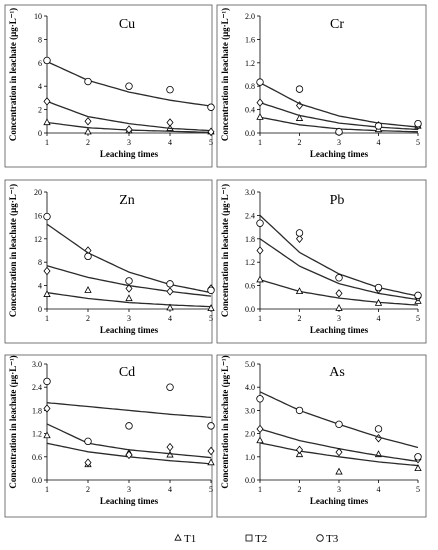  I want to click on y-tick-label: 2.4, so click(250, 215).